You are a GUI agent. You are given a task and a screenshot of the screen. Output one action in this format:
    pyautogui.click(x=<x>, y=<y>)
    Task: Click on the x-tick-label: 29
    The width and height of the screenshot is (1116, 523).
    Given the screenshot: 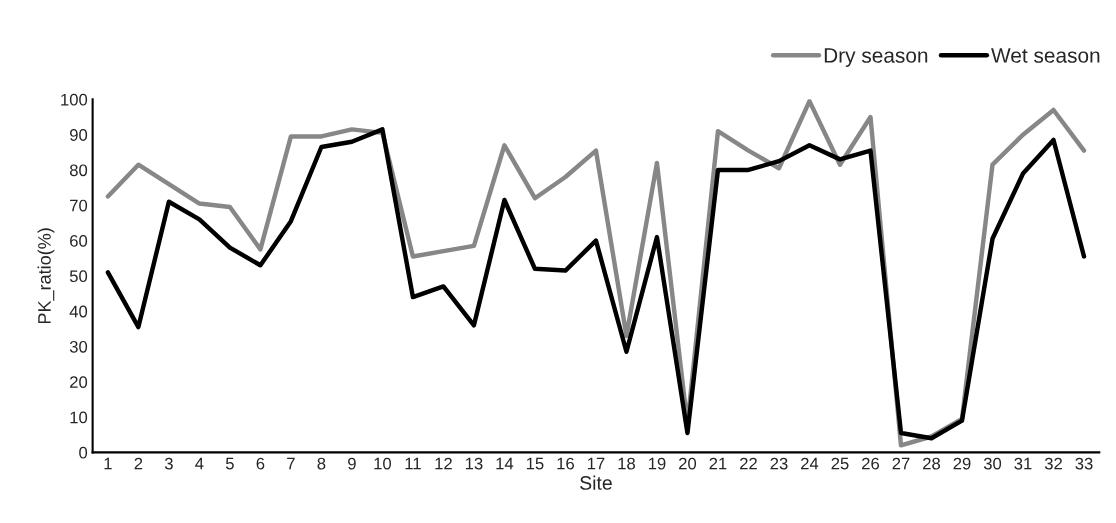 What is the action you would take?
    pyautogui.click(x=962, y=463)
    